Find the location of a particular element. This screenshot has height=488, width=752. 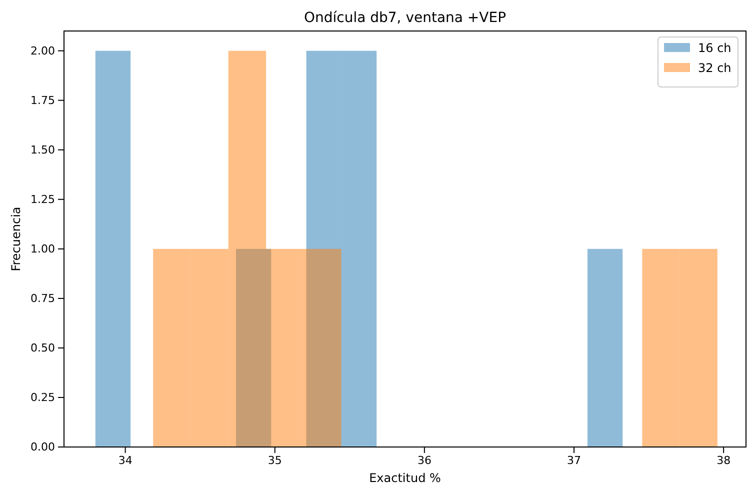

x-tick-label: 35 is located at coordinates (275, 460).